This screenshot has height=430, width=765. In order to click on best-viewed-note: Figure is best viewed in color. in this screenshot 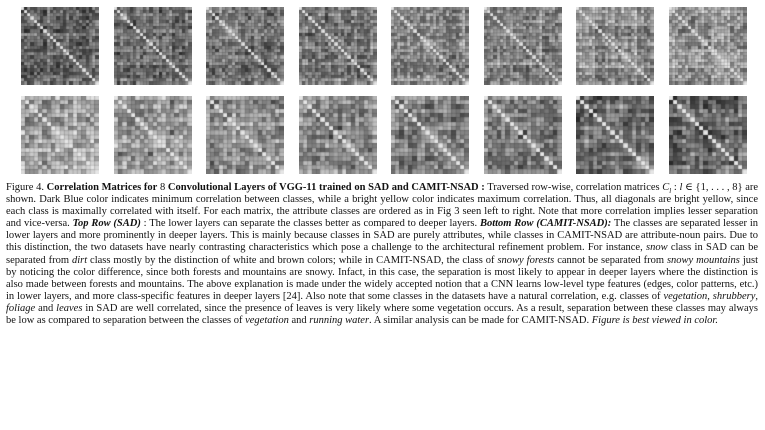, I will do `click(654, 321)`.